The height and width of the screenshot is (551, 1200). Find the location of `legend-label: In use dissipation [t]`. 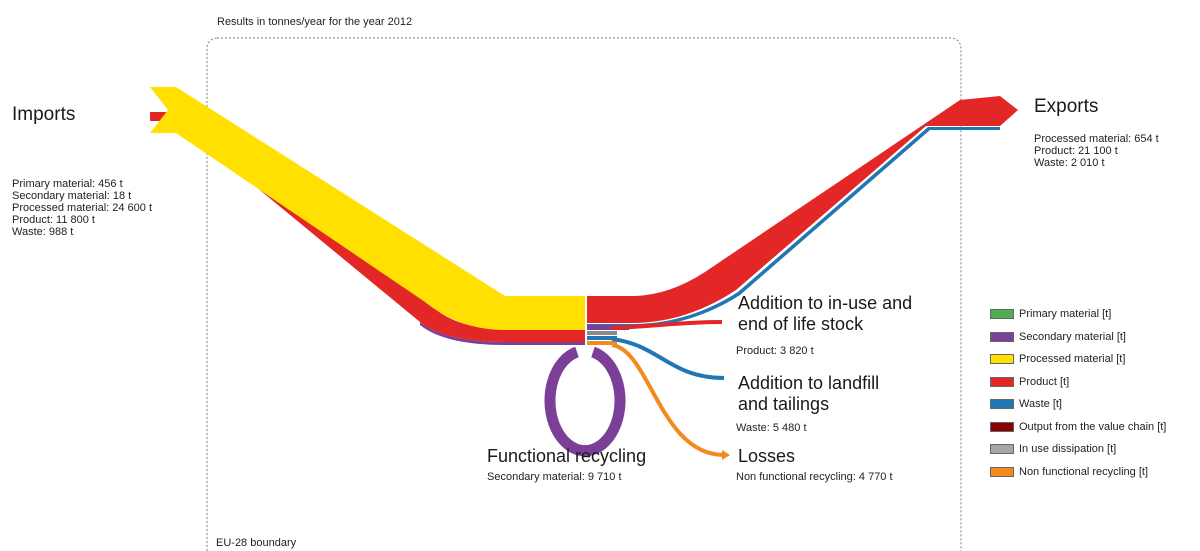

legend-label: In use dissipation [t] is located at coordinates (1068, 449).